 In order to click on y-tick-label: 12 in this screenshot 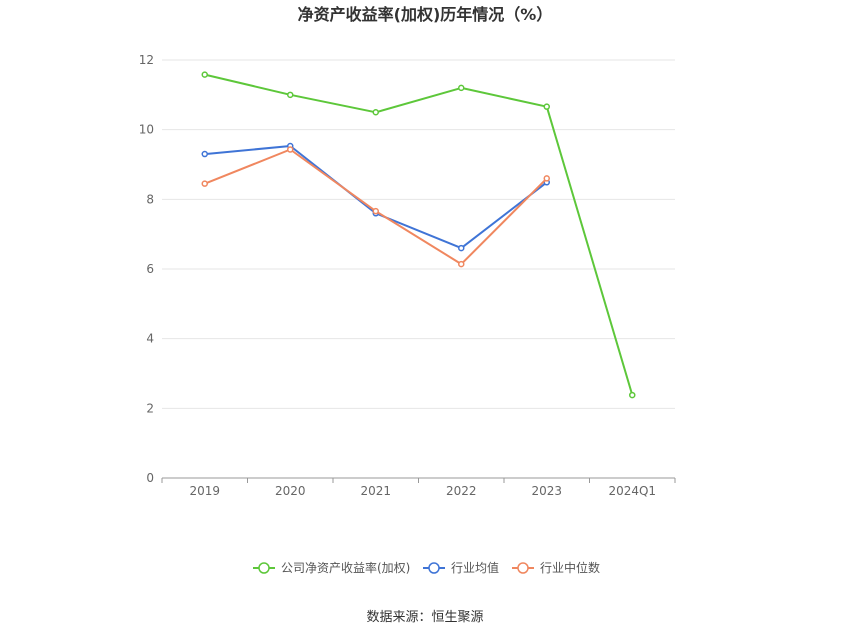, I will do `click(146, 60)`.